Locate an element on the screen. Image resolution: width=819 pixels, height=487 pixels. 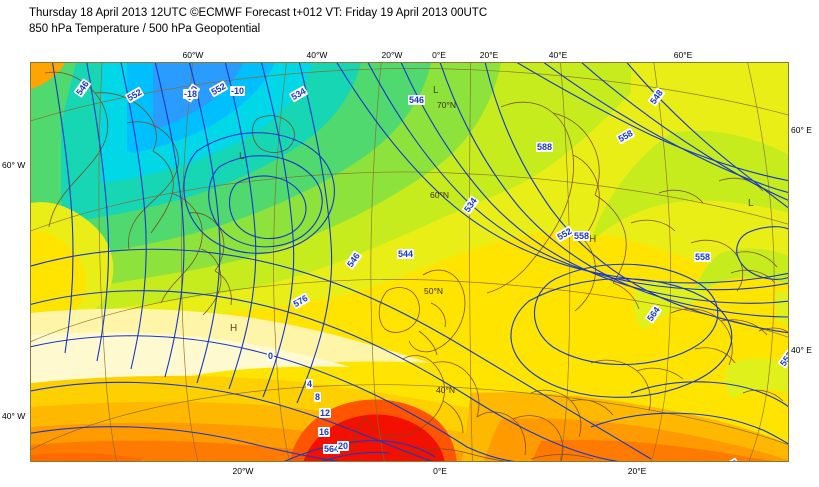
axis-tick-label-top: 60°W is located at coordinates (193, 55).